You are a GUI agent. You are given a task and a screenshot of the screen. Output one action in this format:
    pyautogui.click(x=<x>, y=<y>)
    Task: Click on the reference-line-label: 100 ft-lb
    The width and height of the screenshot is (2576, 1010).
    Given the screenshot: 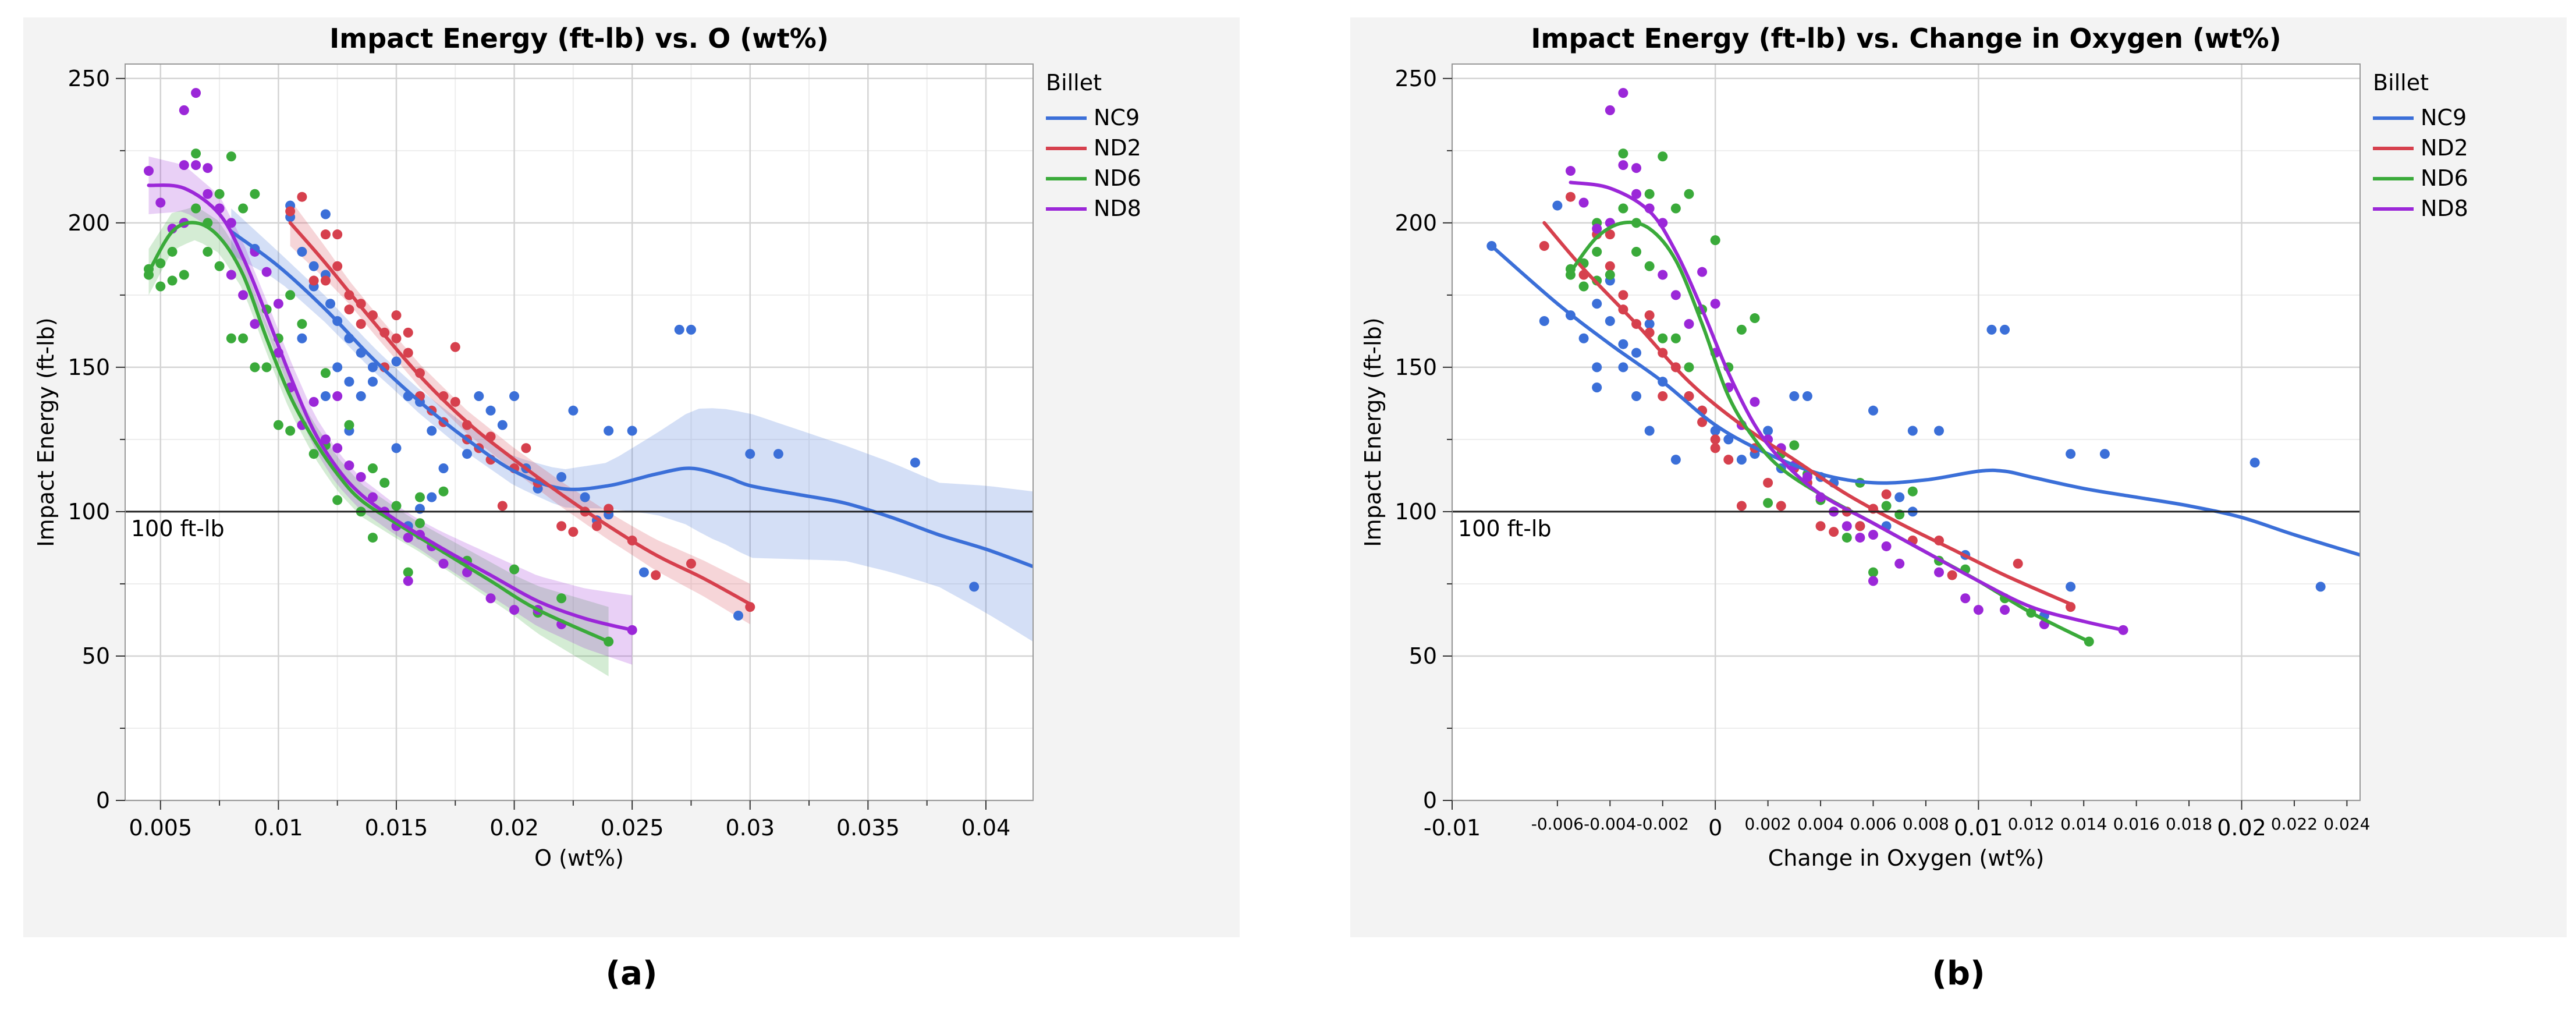 What is the action you would take?
    pyautogui.click(x=1505, y=528)
    